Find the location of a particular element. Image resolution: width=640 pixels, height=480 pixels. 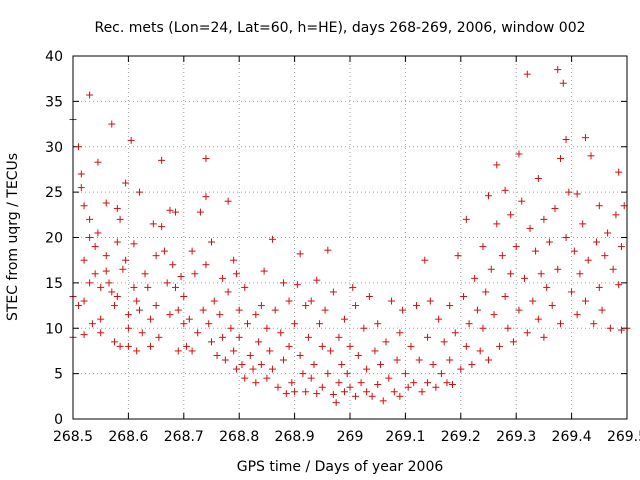

x-tick-label: 269.4 is located at coordinates (572, 437).